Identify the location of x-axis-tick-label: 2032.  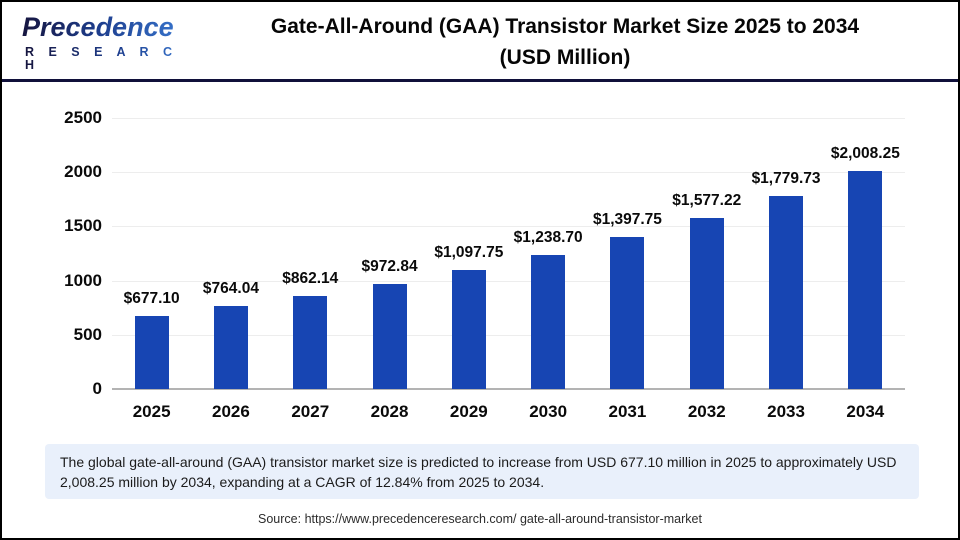
(706, 411).